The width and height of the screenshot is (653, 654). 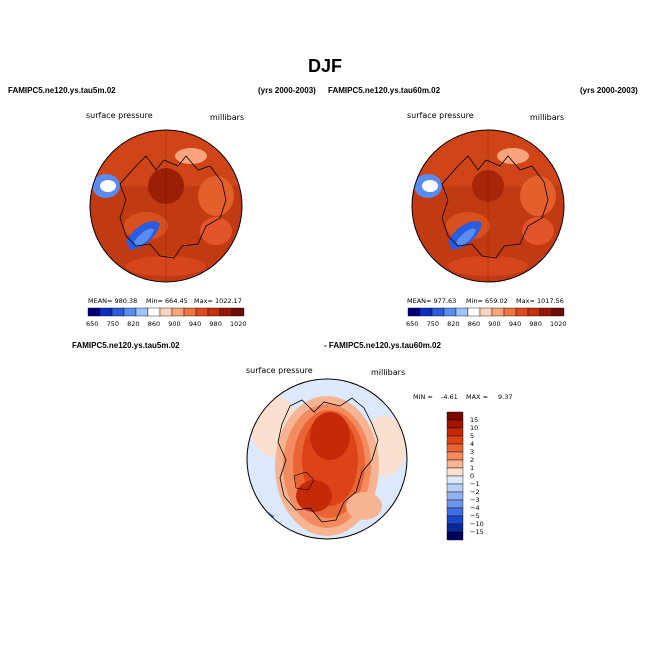 What do you see at coordinates (279, 370) in the screenshot?
I see `diff-variable-label: surface pressure` at bounding box center [279, 370].